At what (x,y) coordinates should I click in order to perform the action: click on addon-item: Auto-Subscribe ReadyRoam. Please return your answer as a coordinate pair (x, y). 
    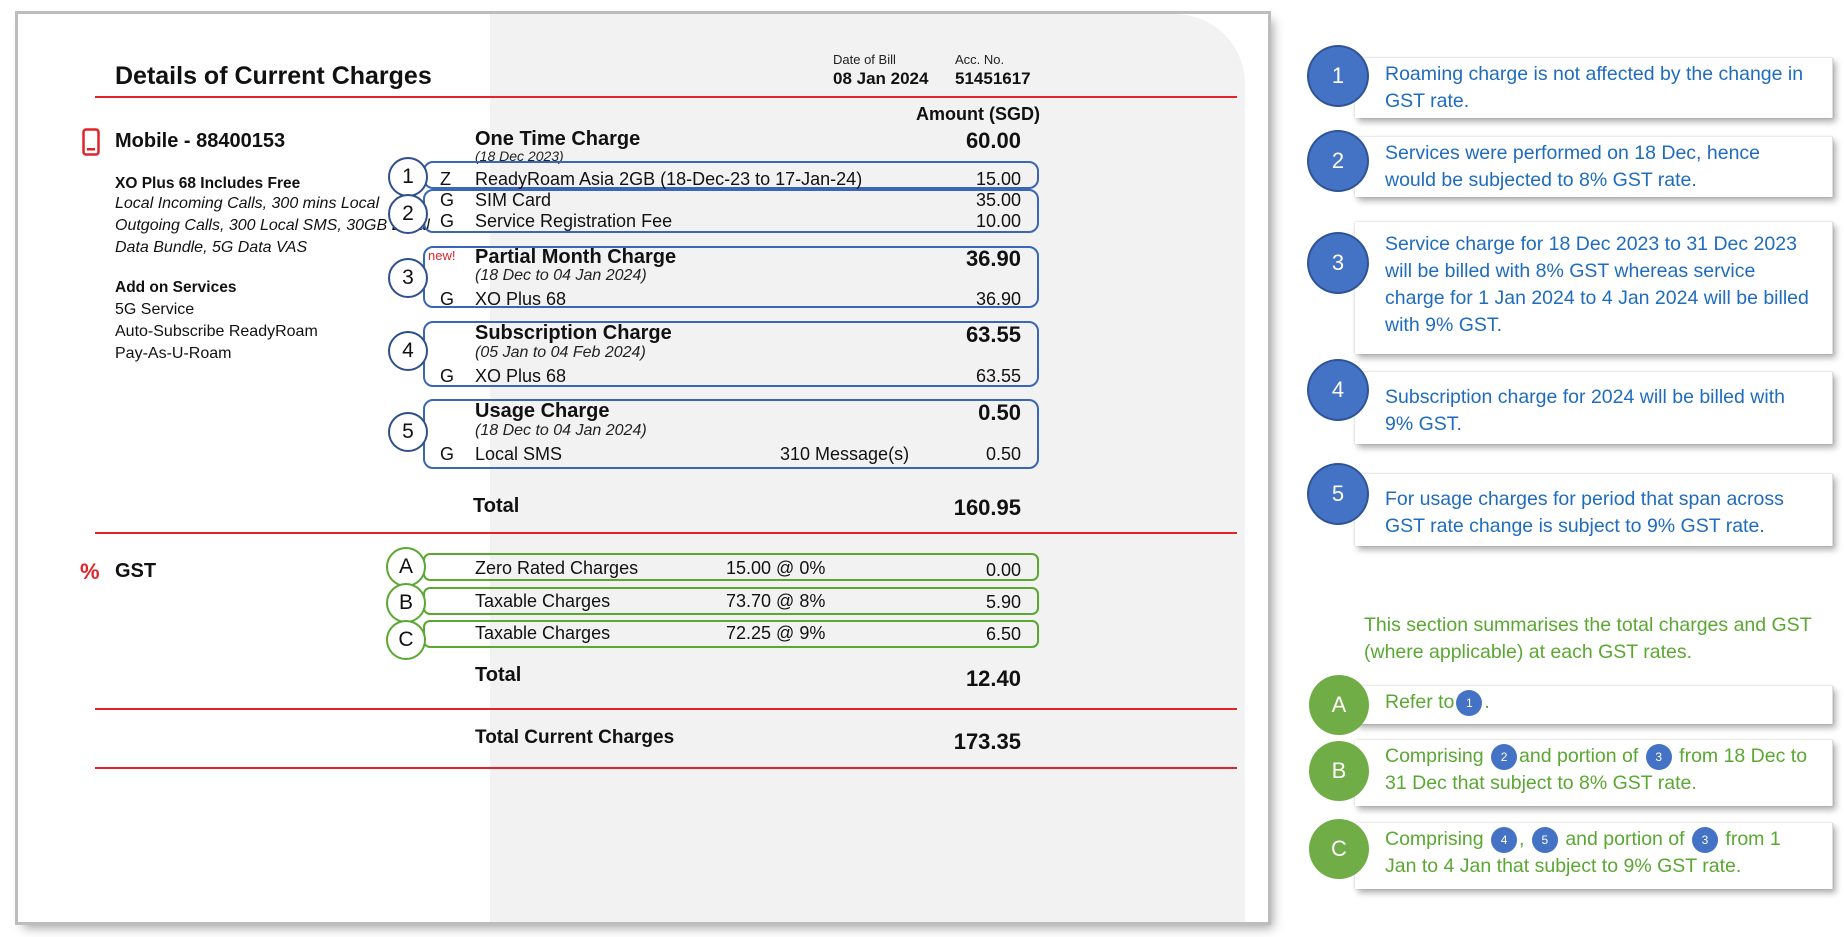
    Looking at the image, I should click on (216, 331).